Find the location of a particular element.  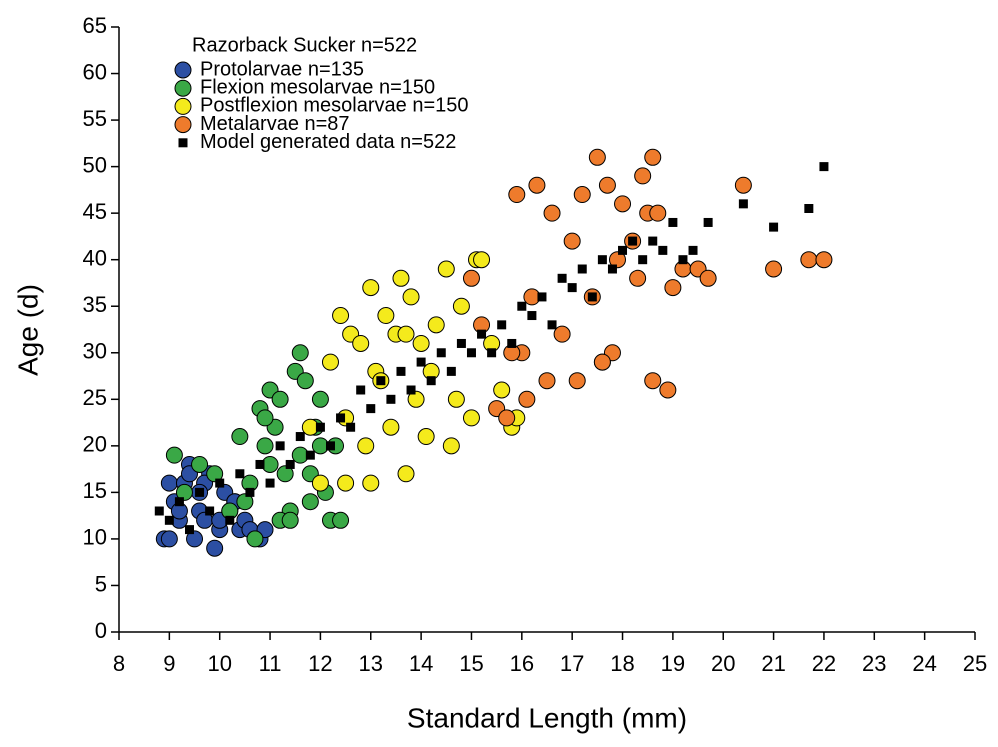

legend-label: Model generated data n=522 is located at coordinates (328, 142).